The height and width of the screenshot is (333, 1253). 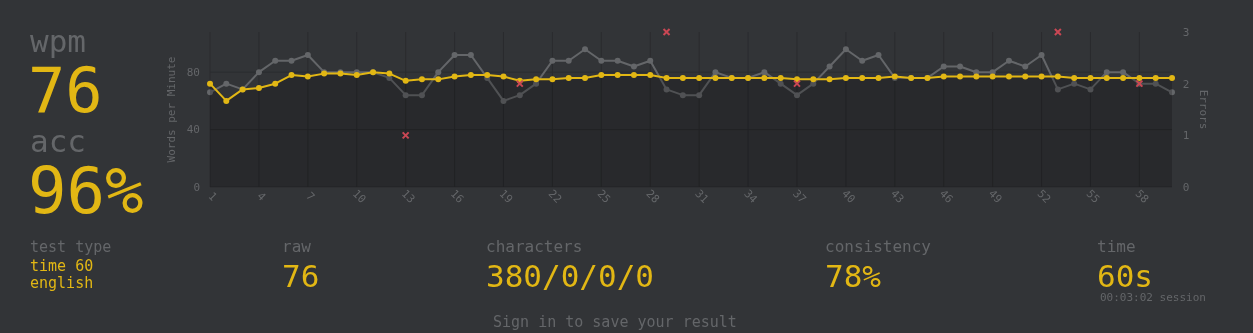 I want to click on text: 96%, so click(x=86, y=191).